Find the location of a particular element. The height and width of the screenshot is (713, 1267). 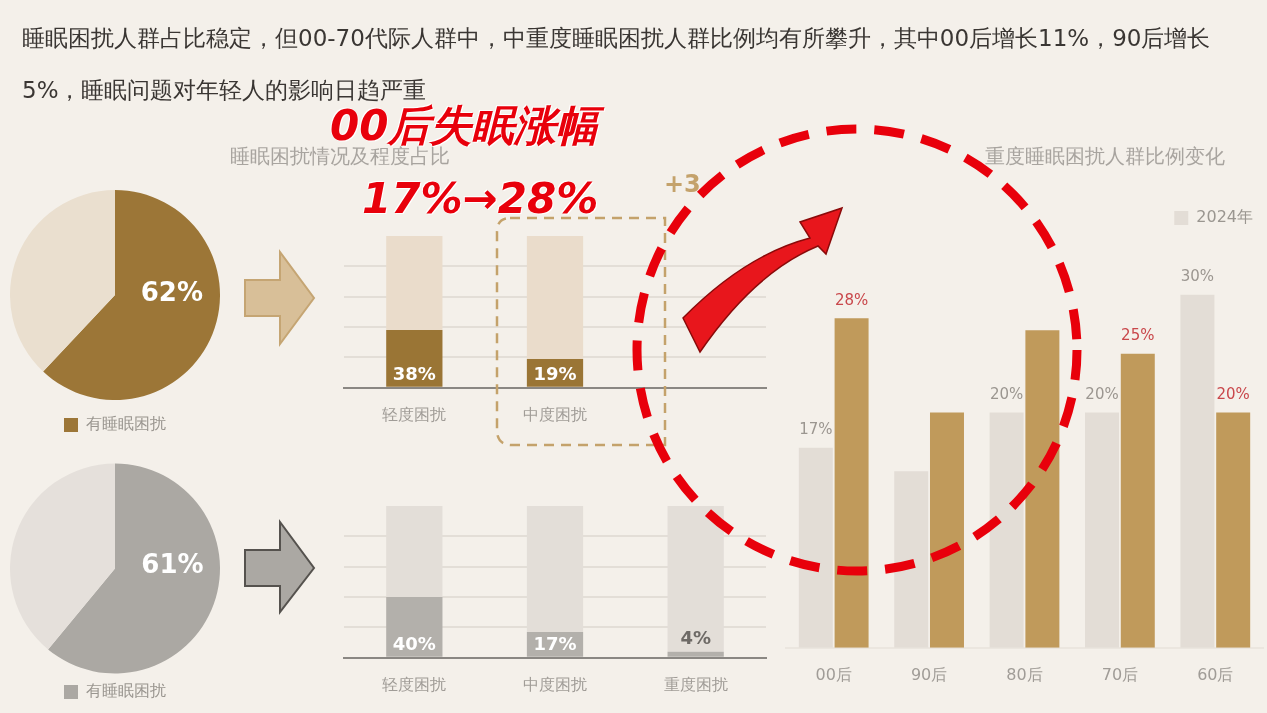

data-label: 38% is located at coordinates (414, 374).